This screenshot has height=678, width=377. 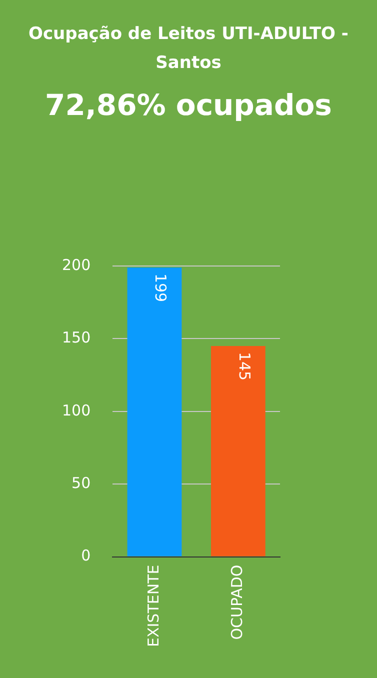 What do you see at coordinates (161, 287) in the screenshot?
I see `data-label: 199` at bounding box center [161, 287].